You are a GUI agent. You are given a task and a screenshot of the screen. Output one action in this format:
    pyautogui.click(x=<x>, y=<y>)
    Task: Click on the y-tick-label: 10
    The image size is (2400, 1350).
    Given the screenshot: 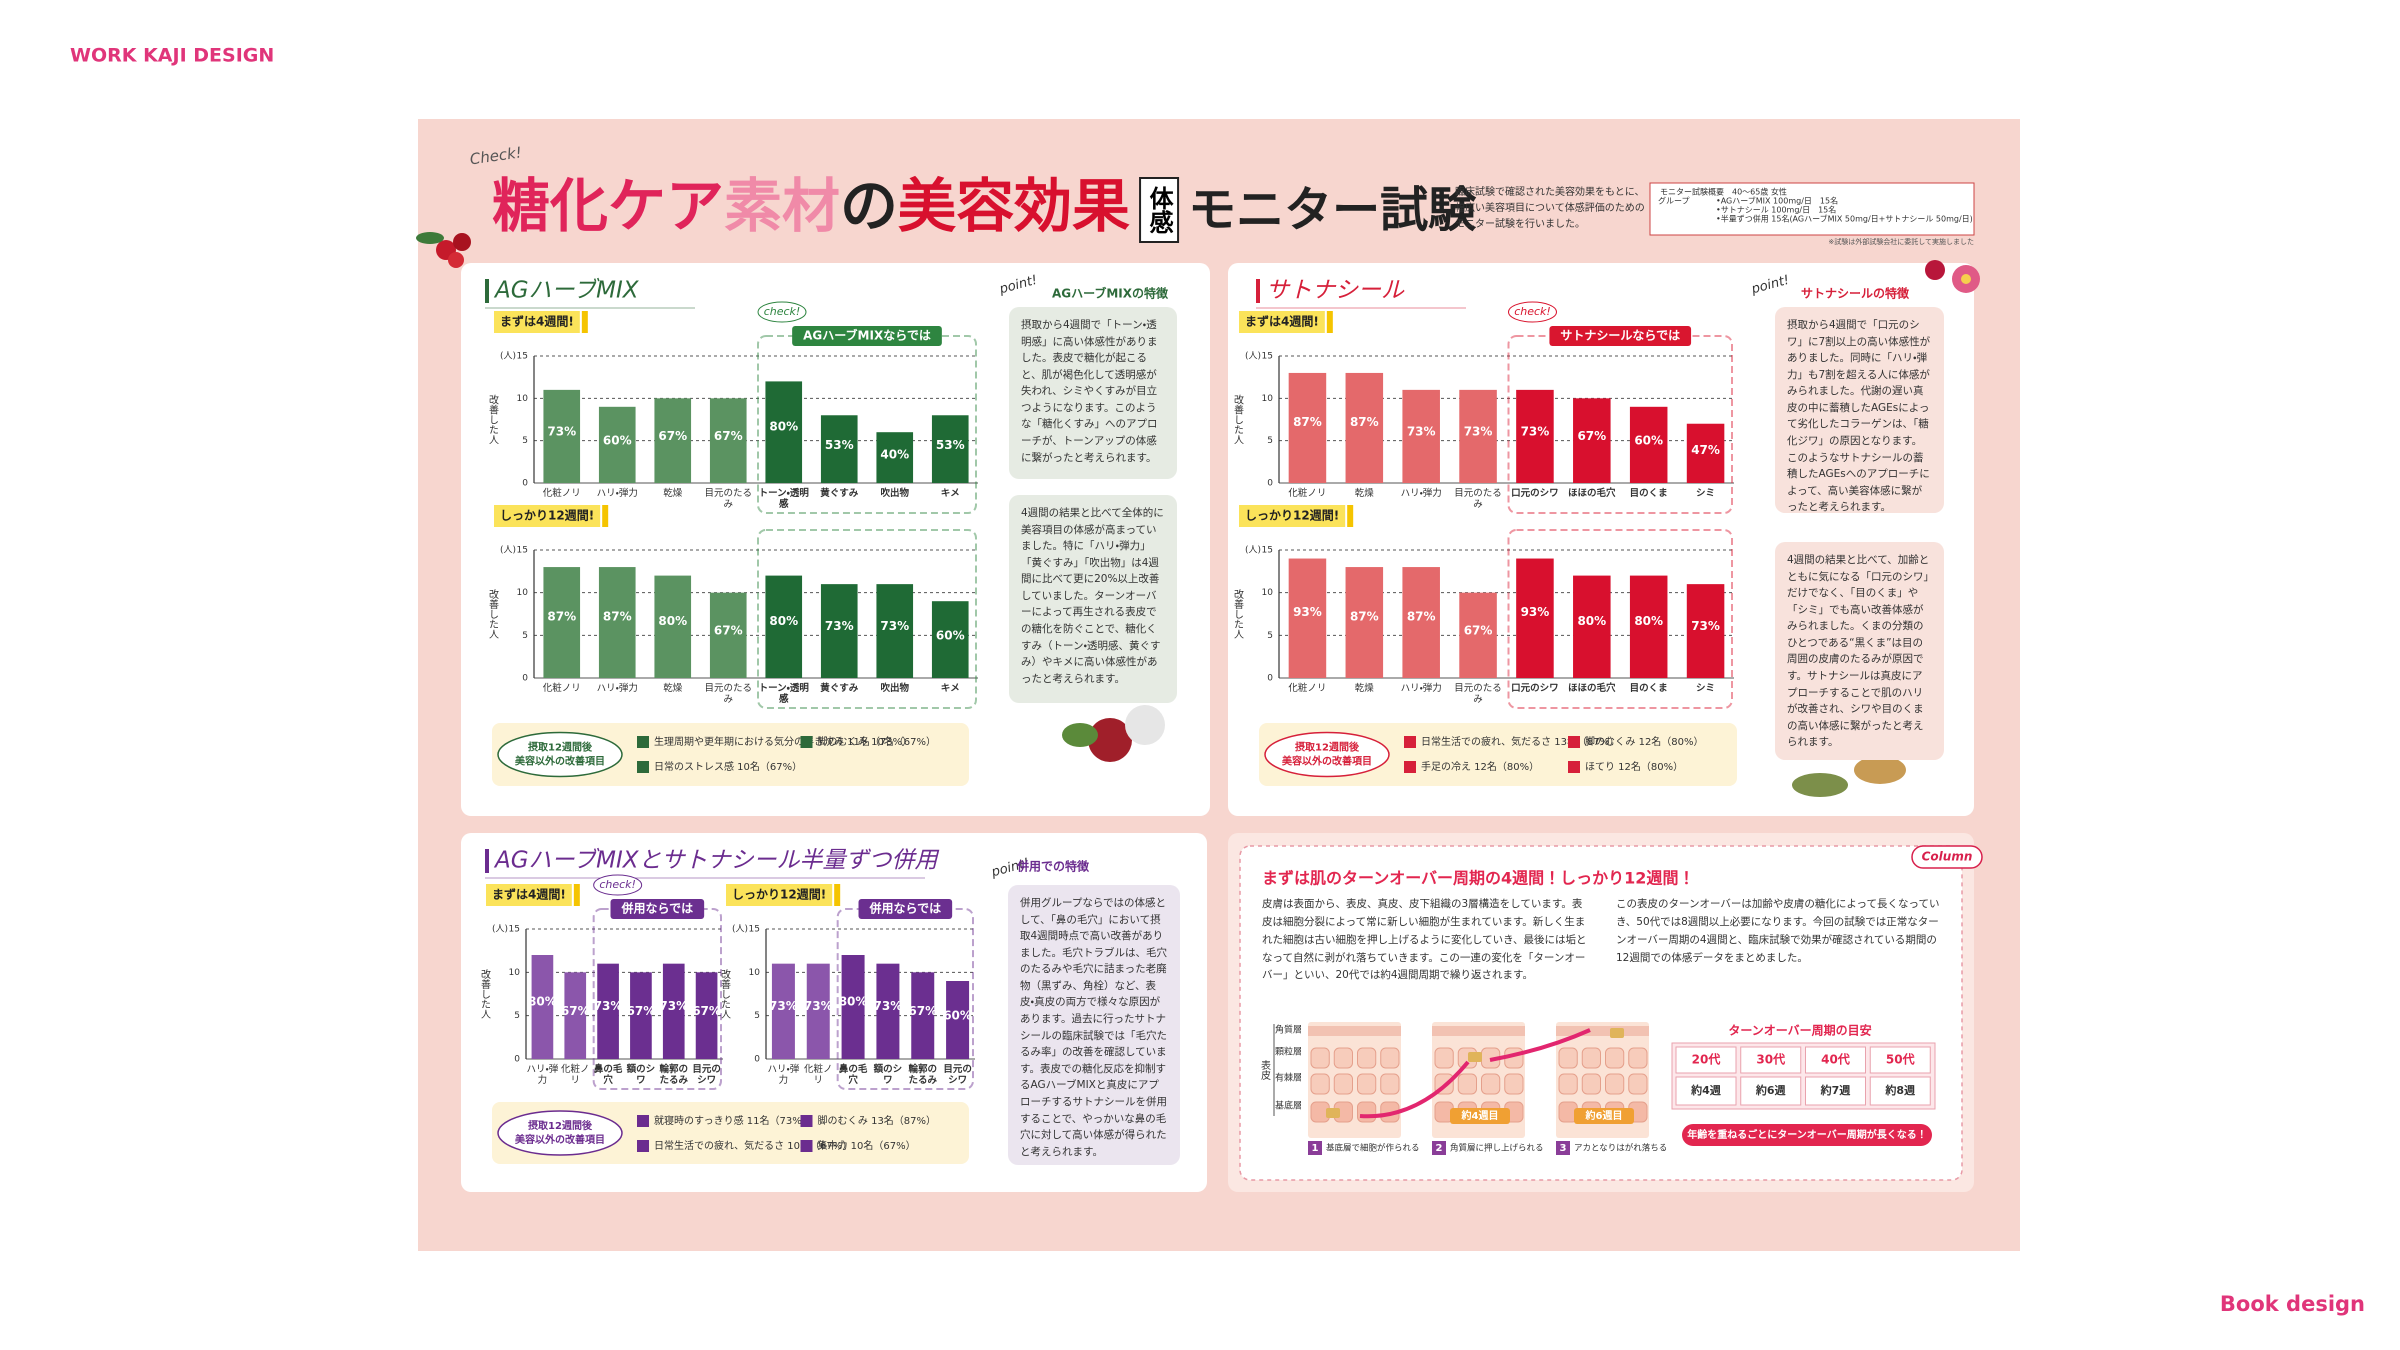 What is the action you would take?
    pyautogui.click(x=523, y=593)
    